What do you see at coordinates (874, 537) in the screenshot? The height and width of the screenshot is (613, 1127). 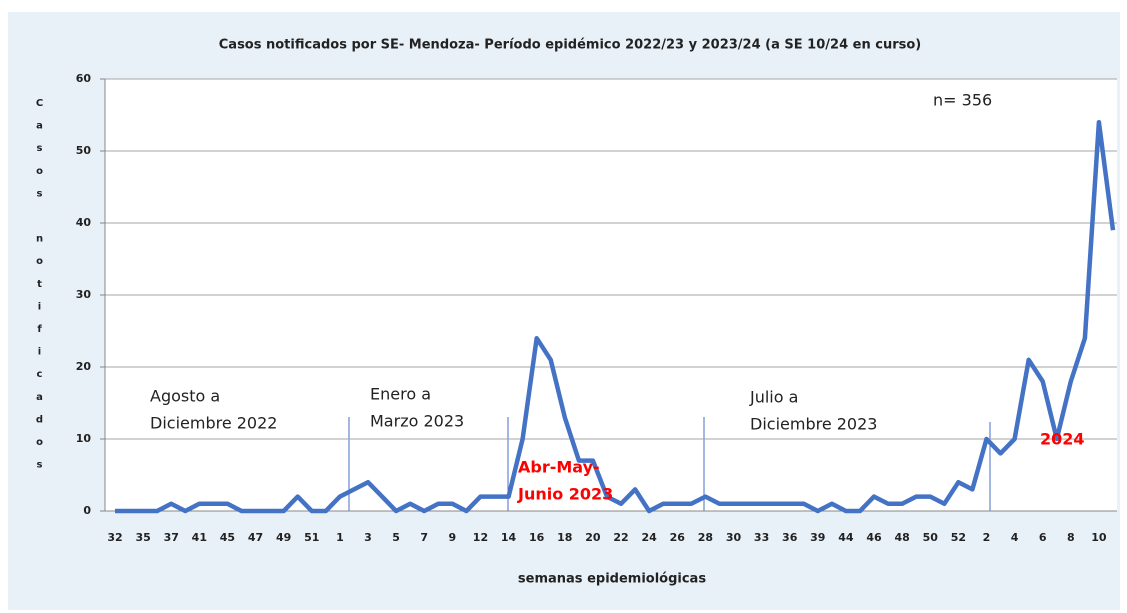 I see `x-tick-label: 46` at bounding box center [874, 537].